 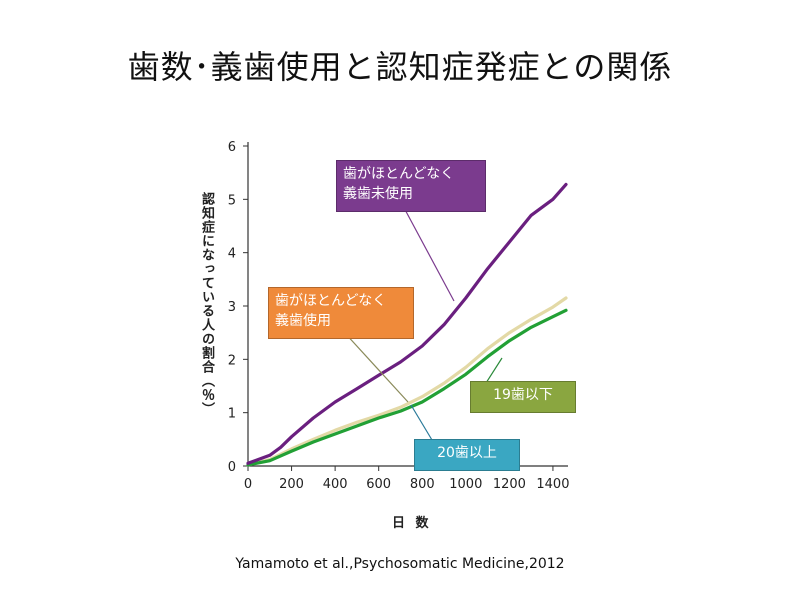 I want to click on x-tick-label: 400, so click(x=335, y=484).